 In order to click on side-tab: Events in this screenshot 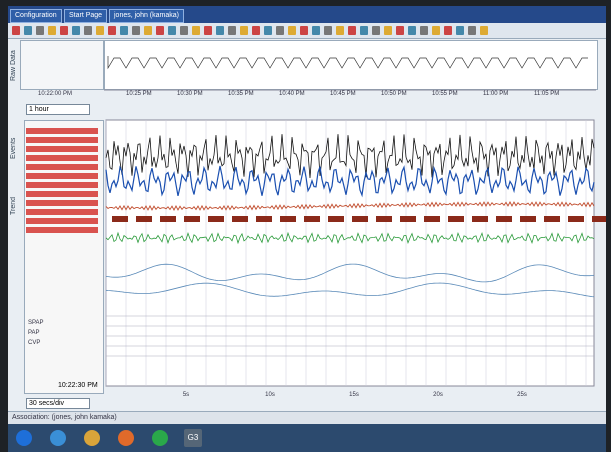, I will do `click(13, 148)`.